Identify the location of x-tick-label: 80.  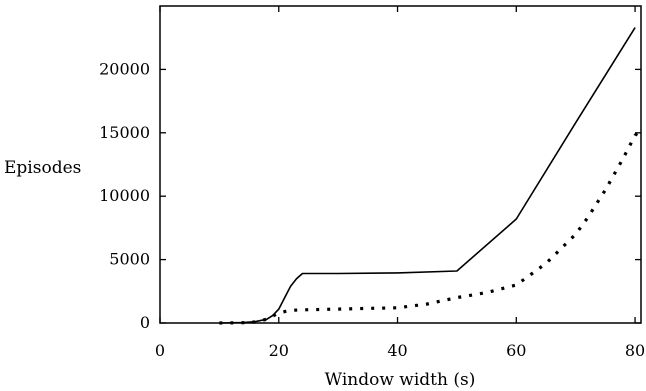
(635, 350).